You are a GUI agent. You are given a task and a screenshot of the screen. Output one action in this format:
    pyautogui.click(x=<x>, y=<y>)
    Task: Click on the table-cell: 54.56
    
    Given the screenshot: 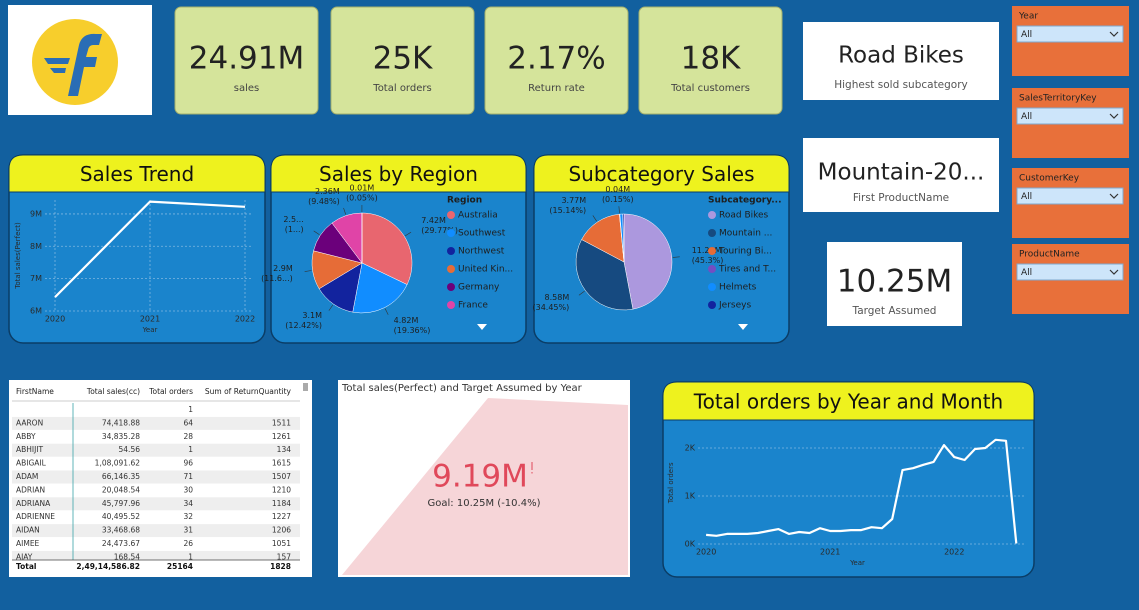 What is the action you would take?
    pyautogui.click(x=130, y=449)
    